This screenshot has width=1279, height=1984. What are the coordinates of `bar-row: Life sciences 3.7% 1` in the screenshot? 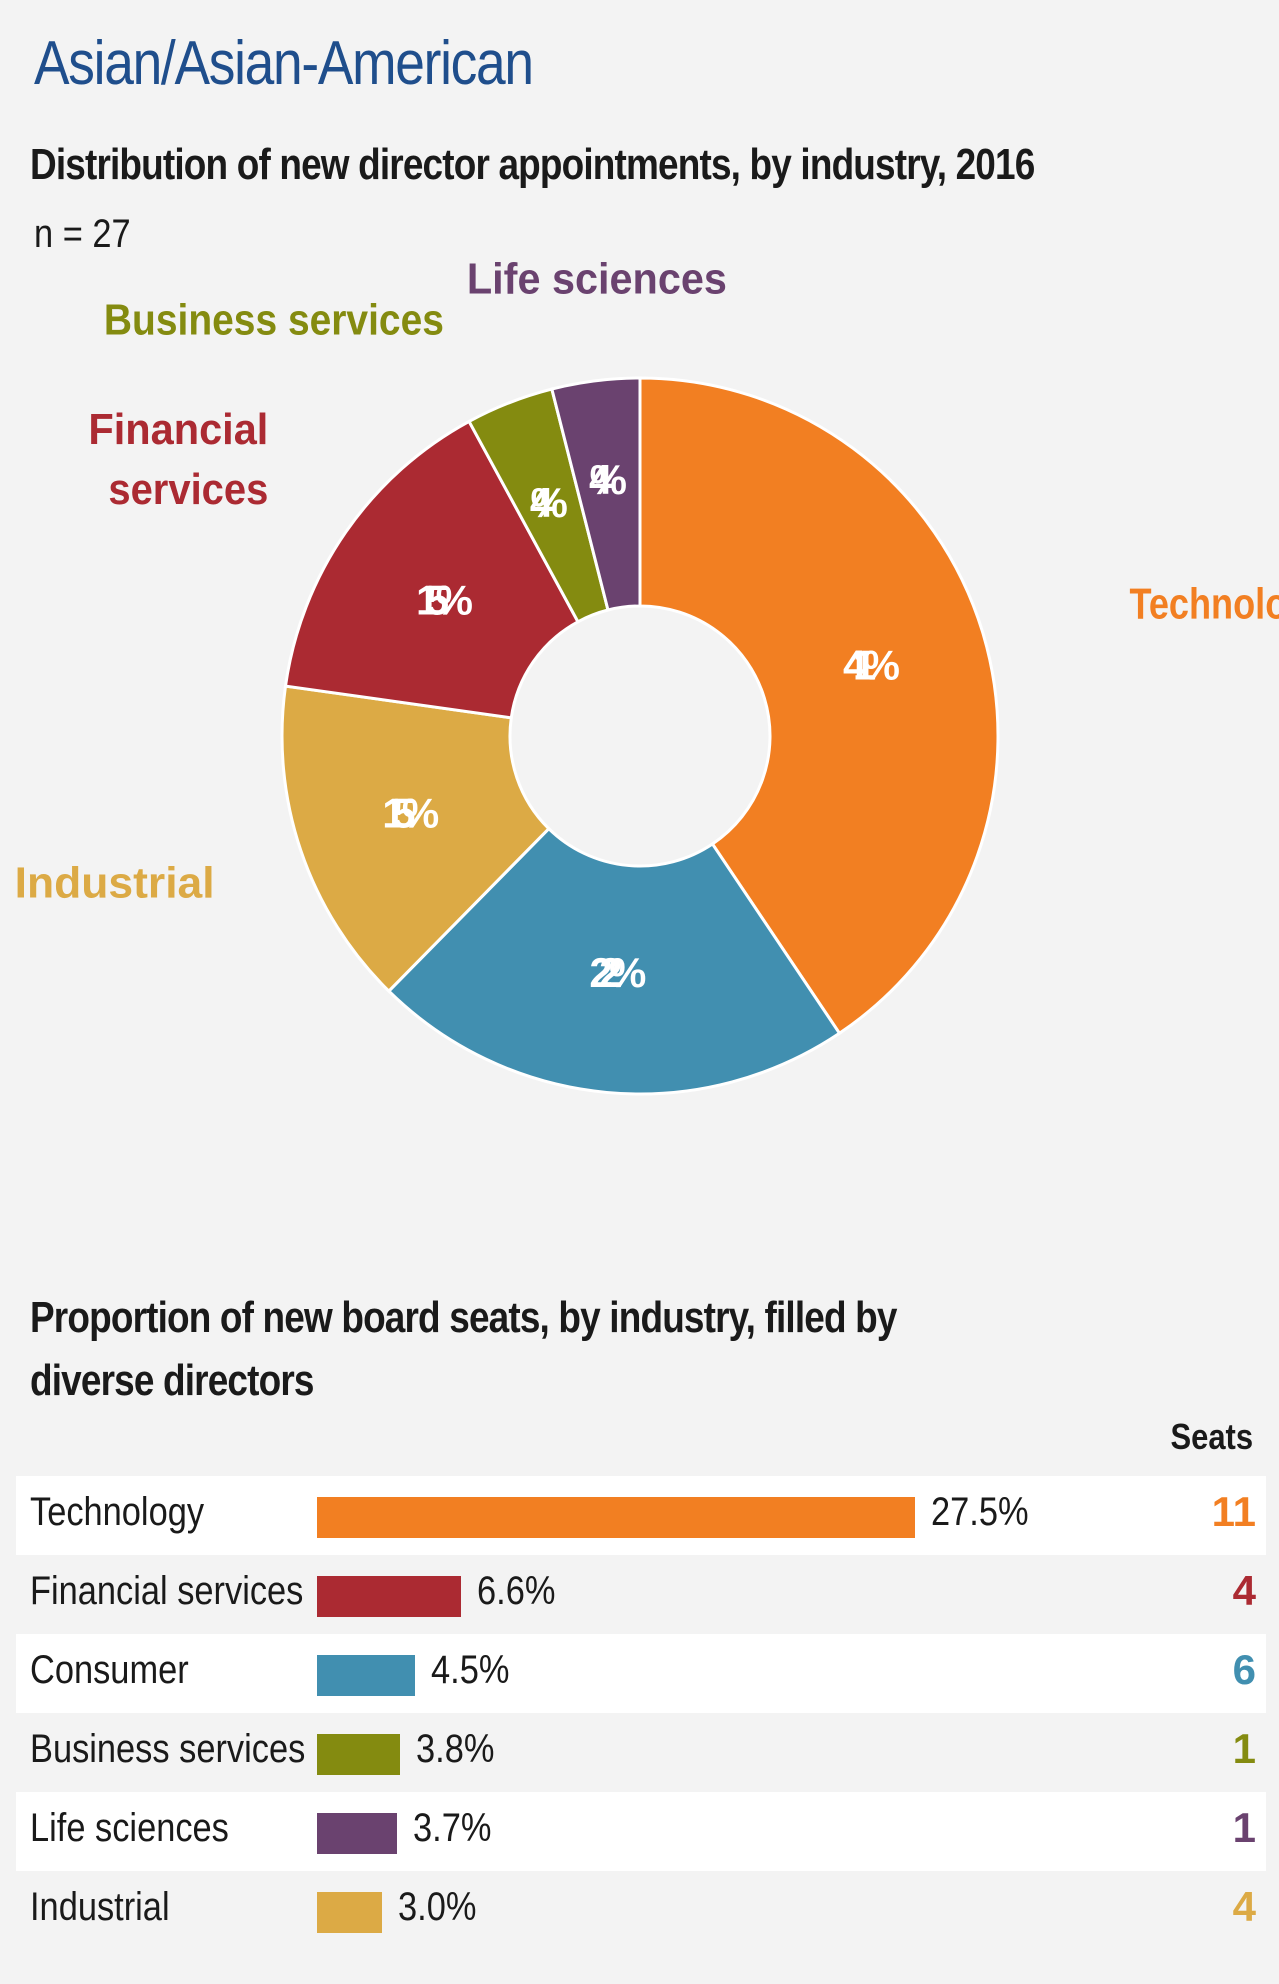 It's located at (641, 1831).